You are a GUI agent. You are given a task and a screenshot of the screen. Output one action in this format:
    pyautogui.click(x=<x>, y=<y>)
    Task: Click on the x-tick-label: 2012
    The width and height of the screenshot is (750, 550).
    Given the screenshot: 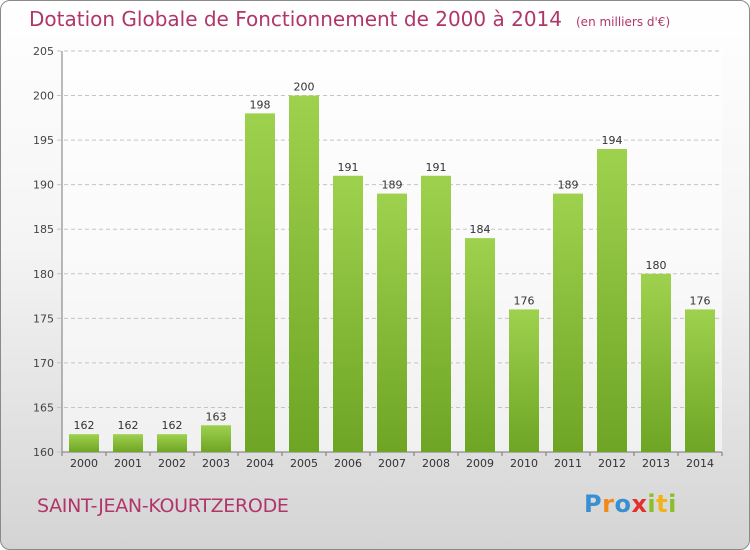 What is the action you would take?
    pyautogui.click(x=612, y=463)
    